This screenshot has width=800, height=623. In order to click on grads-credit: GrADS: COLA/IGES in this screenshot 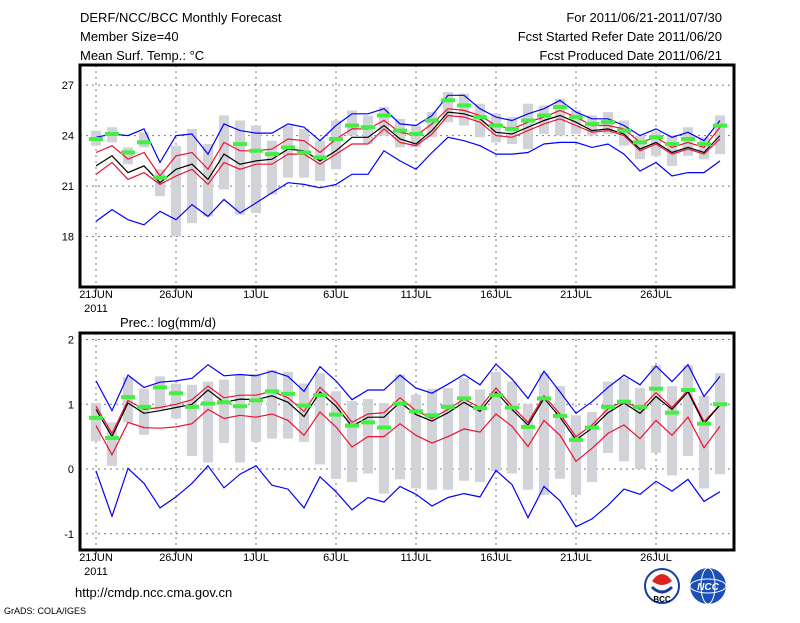, I will do `click(45, 611)`.